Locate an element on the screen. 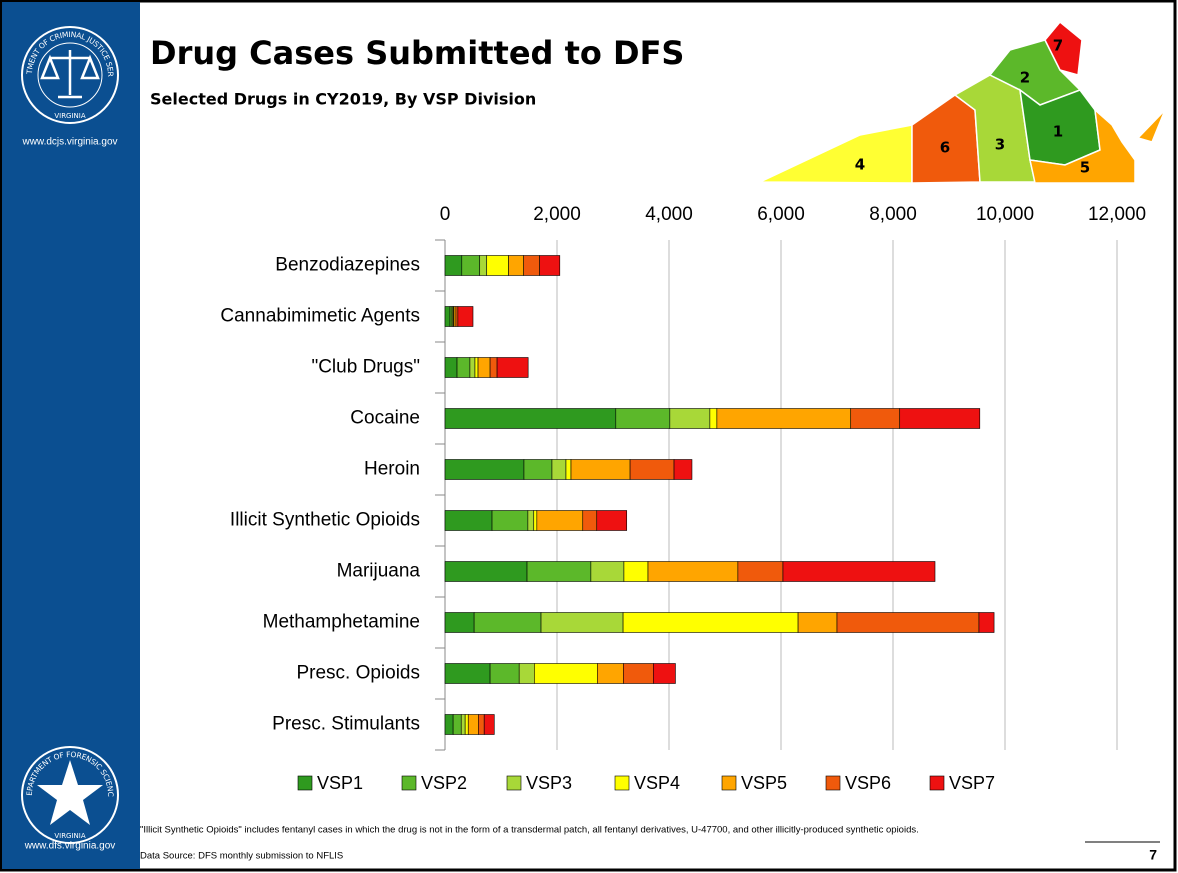 This screenshot has width=1178, height=873. emblem-state: VIRGINIA is located at coordinates (70, 836).